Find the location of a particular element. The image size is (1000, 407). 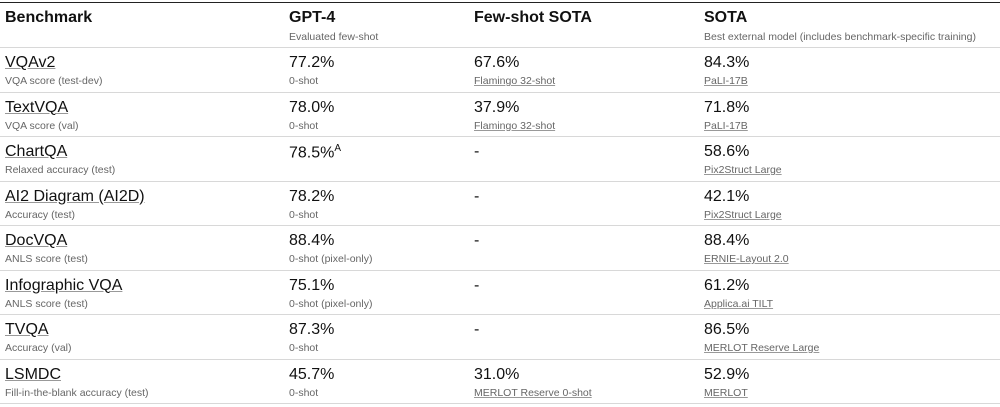

table-cell: 58.6% Pix2Struct Large is located at coordinates (743, 159).